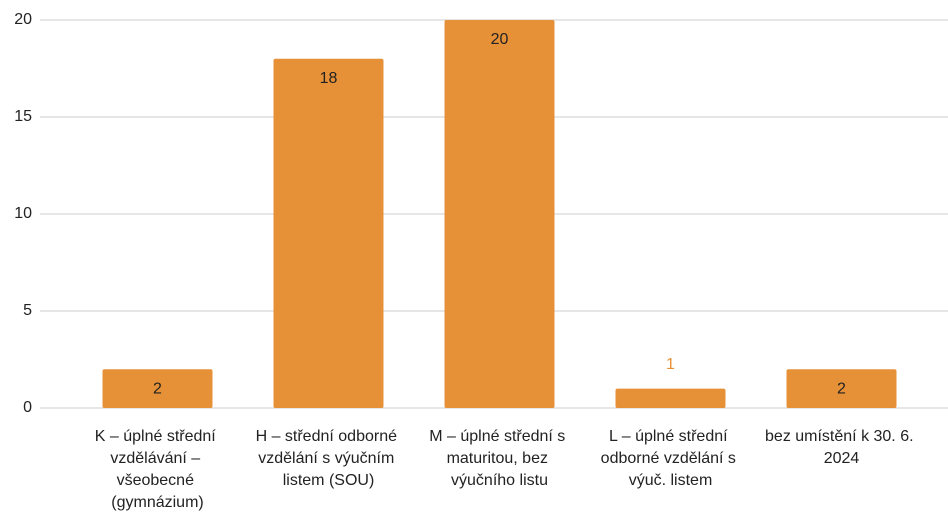 This screenshot has height=512, width=948. I want to click on data-label: 20, so click(500, 39).